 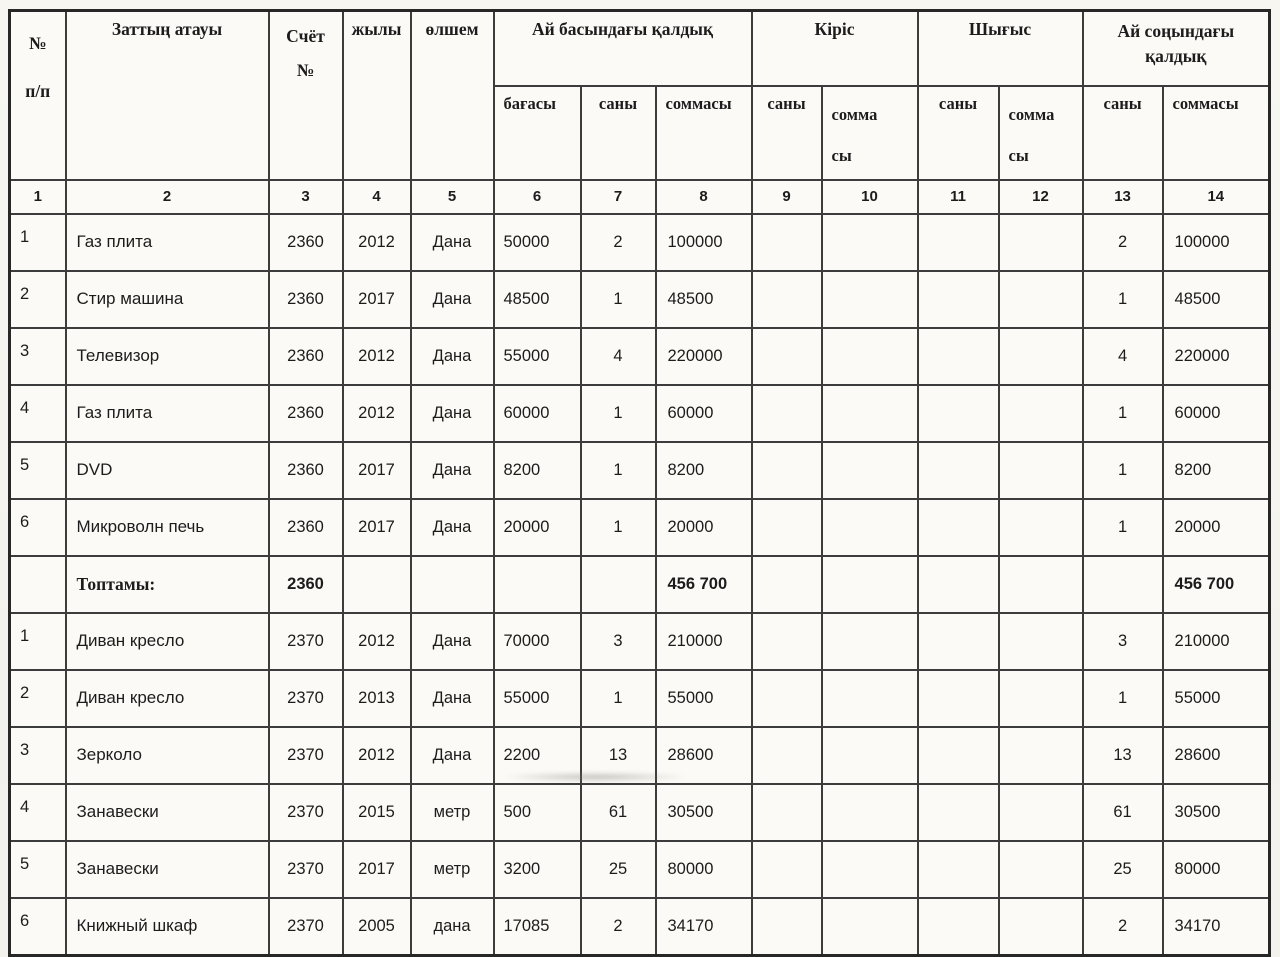 I want to click on table-cell: метр, so click(x=452, y=869).